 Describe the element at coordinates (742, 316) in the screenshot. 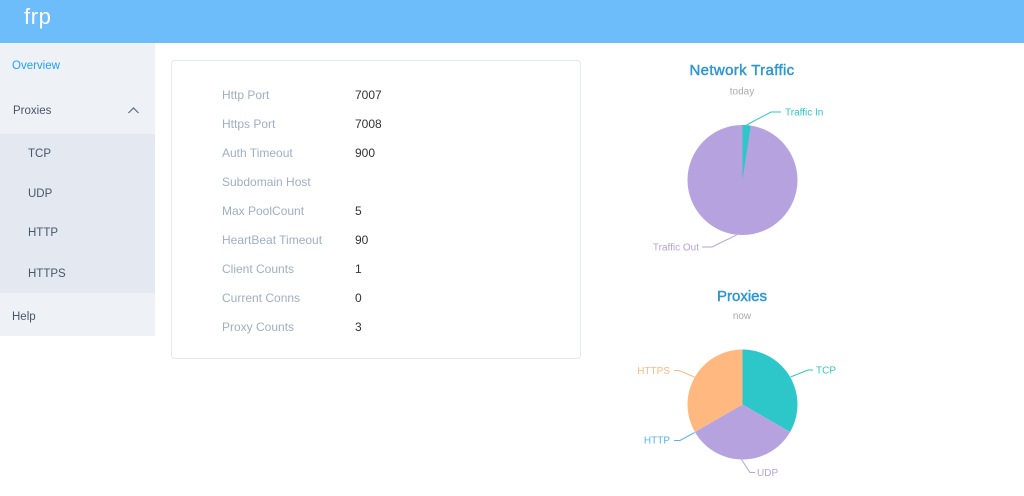

I see `svg-text: now` at that location.